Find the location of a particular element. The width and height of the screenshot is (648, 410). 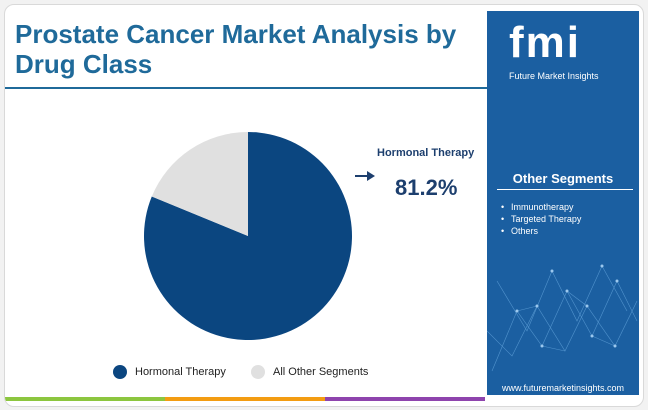

callout-arrow is located at coordinates (365, 176).